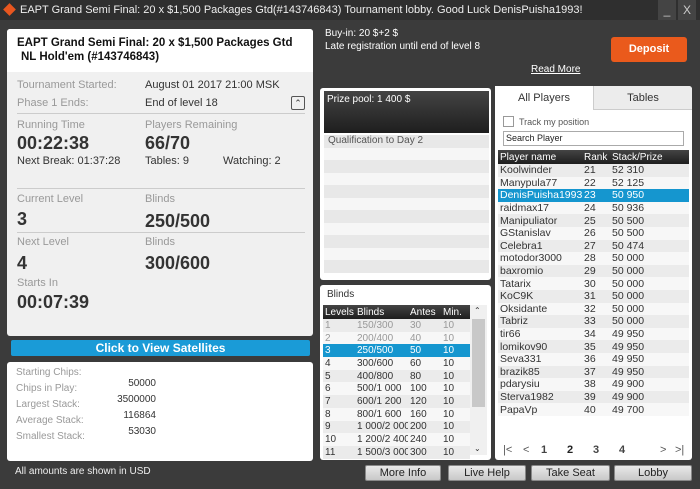  I want to click on blinds-scrollbar: ⌃ ⌄, so click(478, 380).